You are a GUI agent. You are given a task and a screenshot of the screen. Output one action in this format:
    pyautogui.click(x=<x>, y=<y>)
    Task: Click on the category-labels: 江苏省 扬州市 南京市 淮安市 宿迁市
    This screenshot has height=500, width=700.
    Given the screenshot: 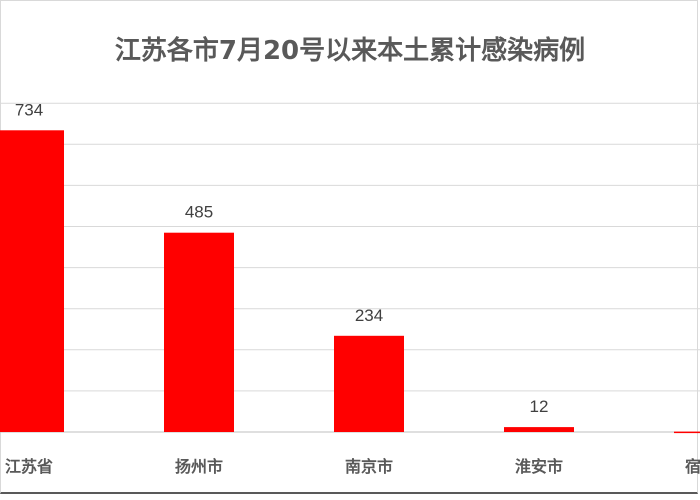 What is the action you would take?
    pyautogui.click(x=352, y=466)
    